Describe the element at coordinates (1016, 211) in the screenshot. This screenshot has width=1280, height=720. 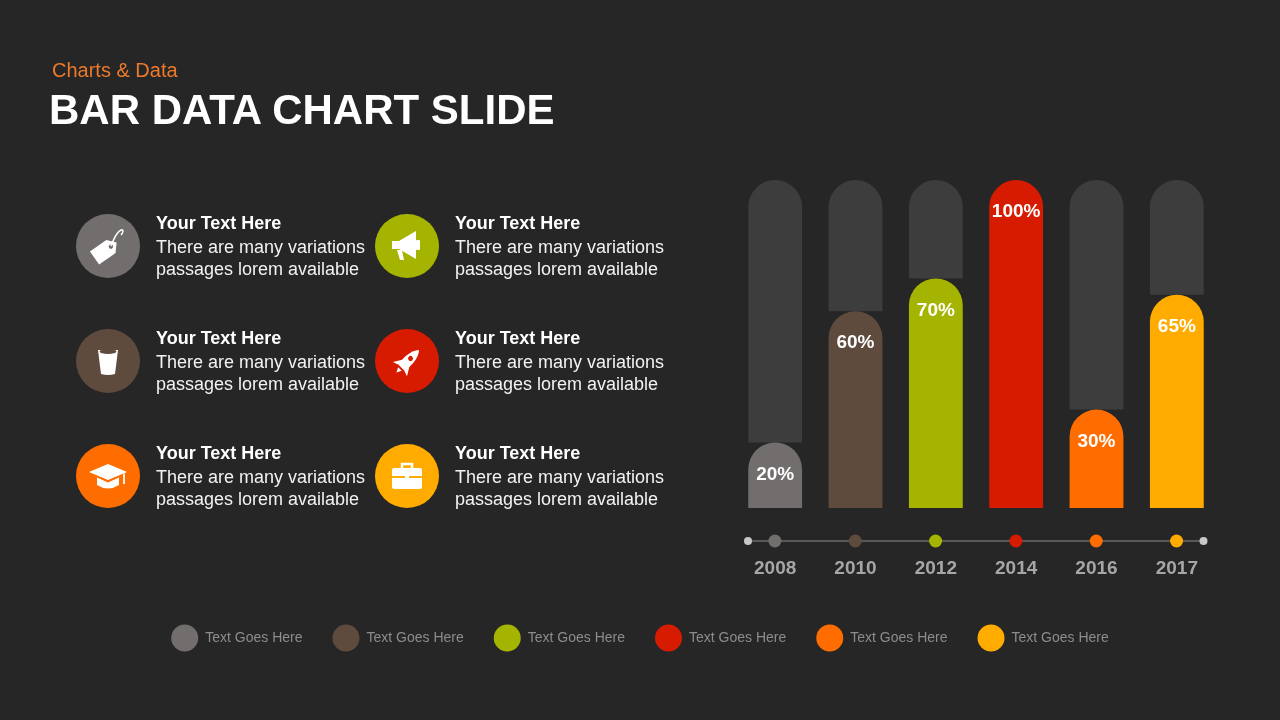
I see `data-label: 100%` at that location.